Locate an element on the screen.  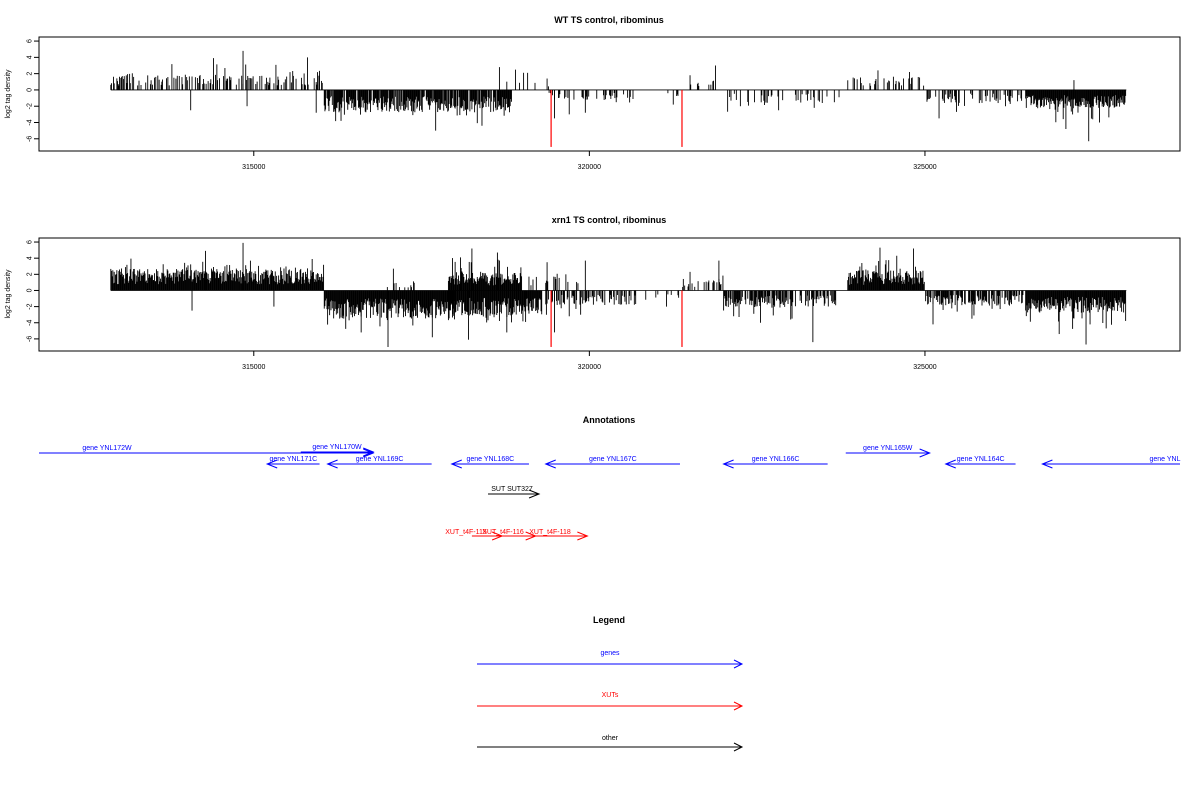
legend-item-other: other is located at coordinates (610, 743).